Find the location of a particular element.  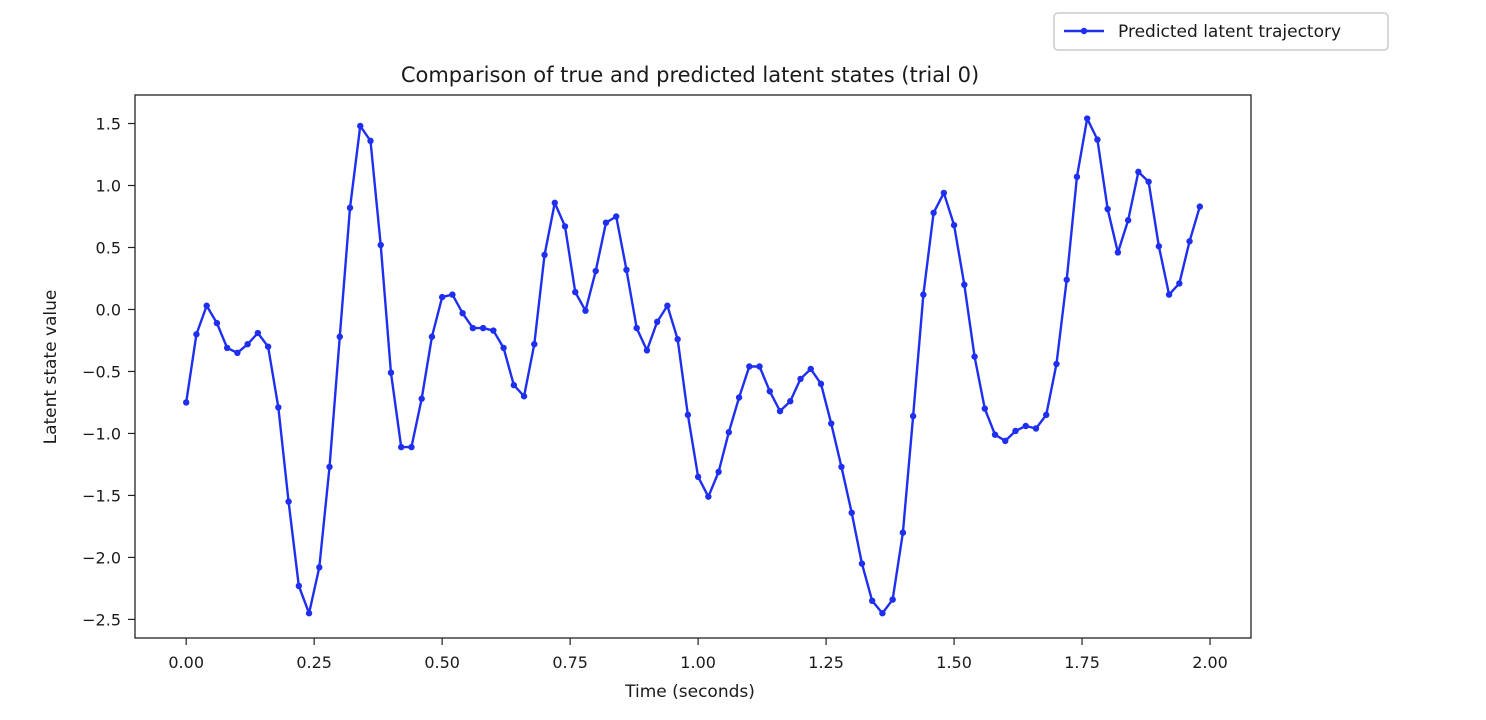

legend-label: Predicted latent trajectory is located at coordinates (1229, 32).